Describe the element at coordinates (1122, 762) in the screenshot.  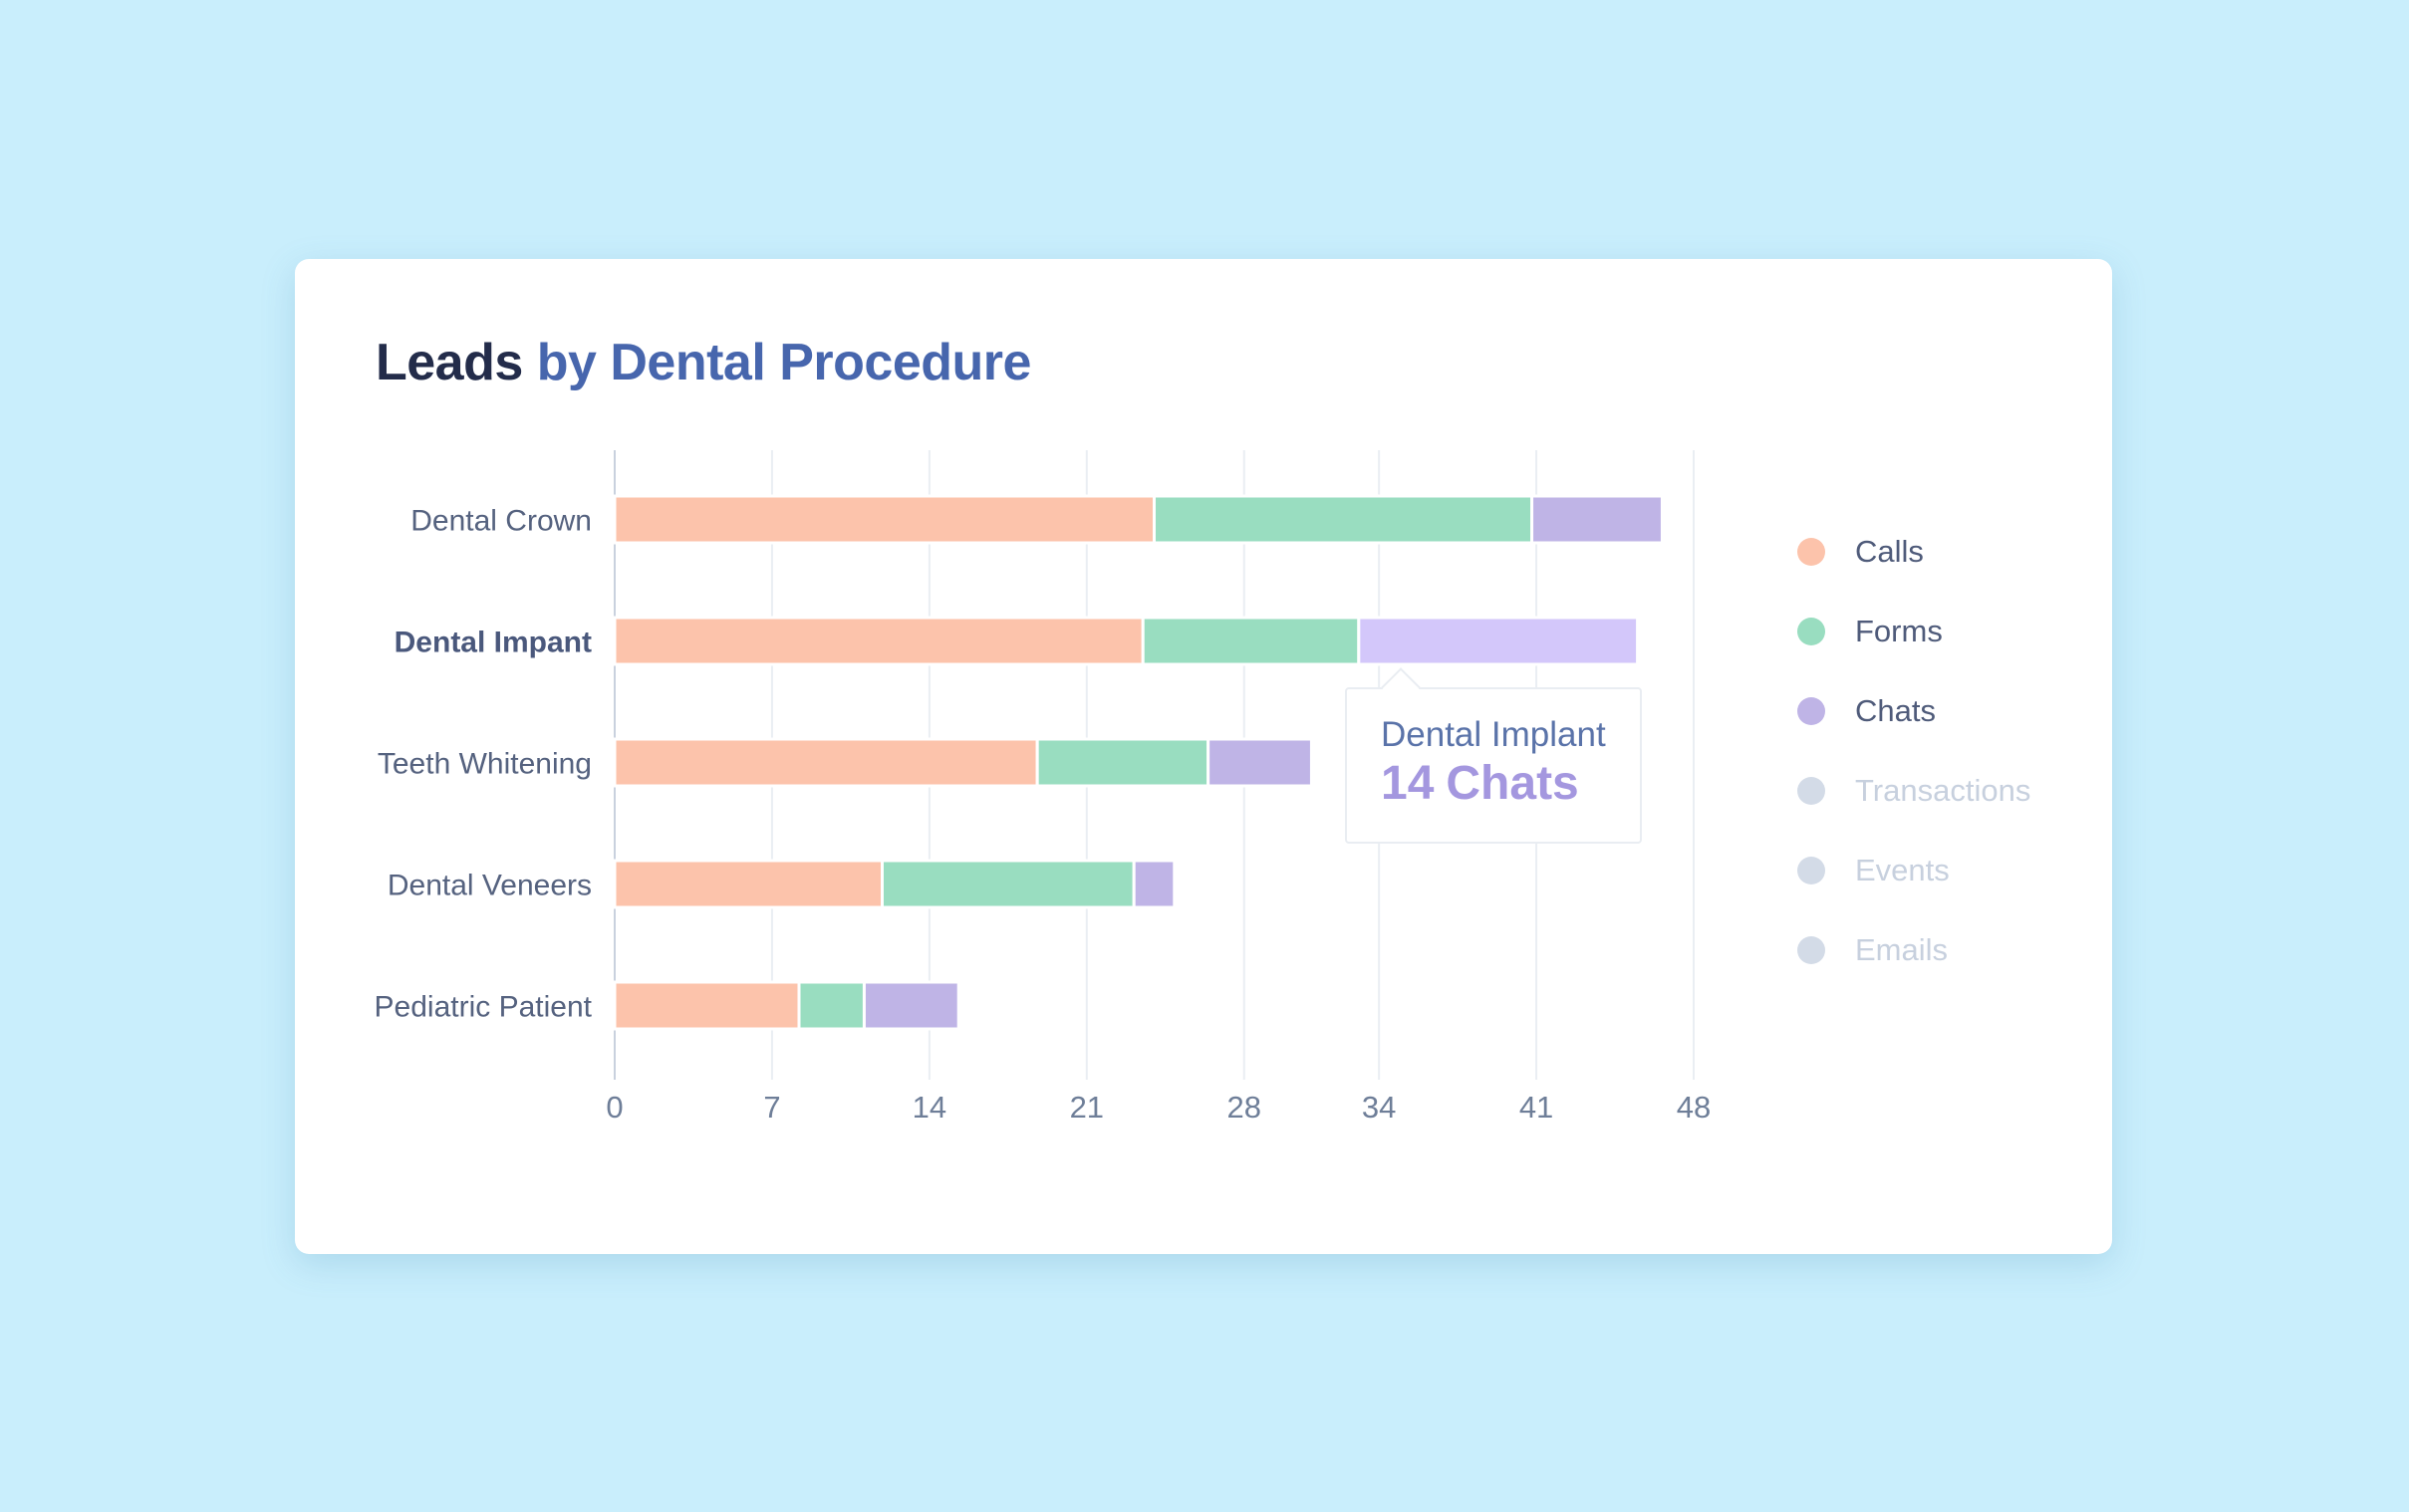
I see `bar-teeth-whitening-forms` at that location.